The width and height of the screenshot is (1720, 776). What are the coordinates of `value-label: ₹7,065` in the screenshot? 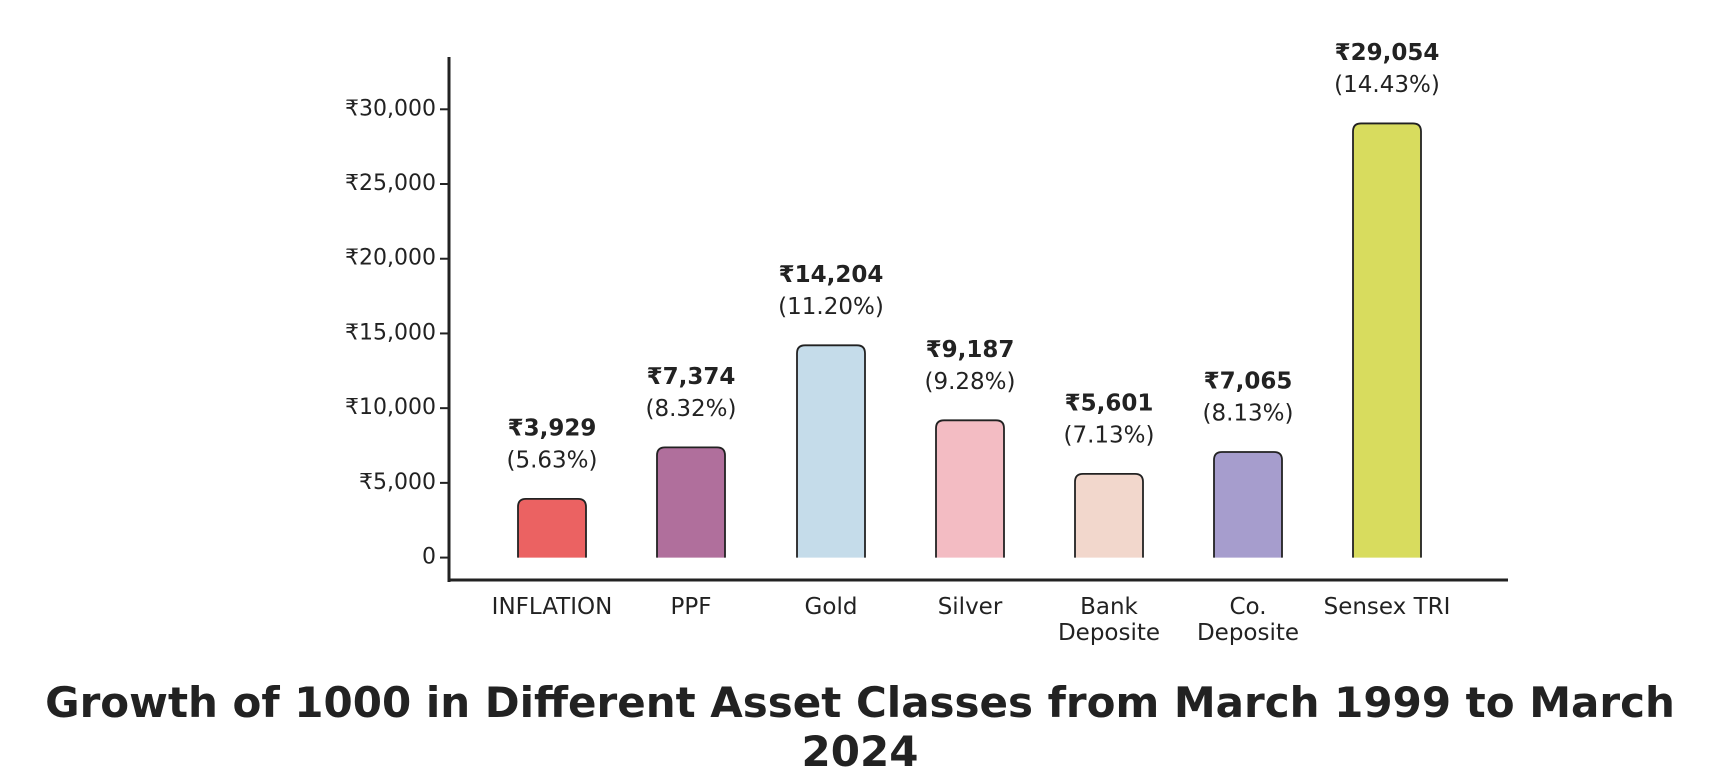 It's located at (1248, 382).